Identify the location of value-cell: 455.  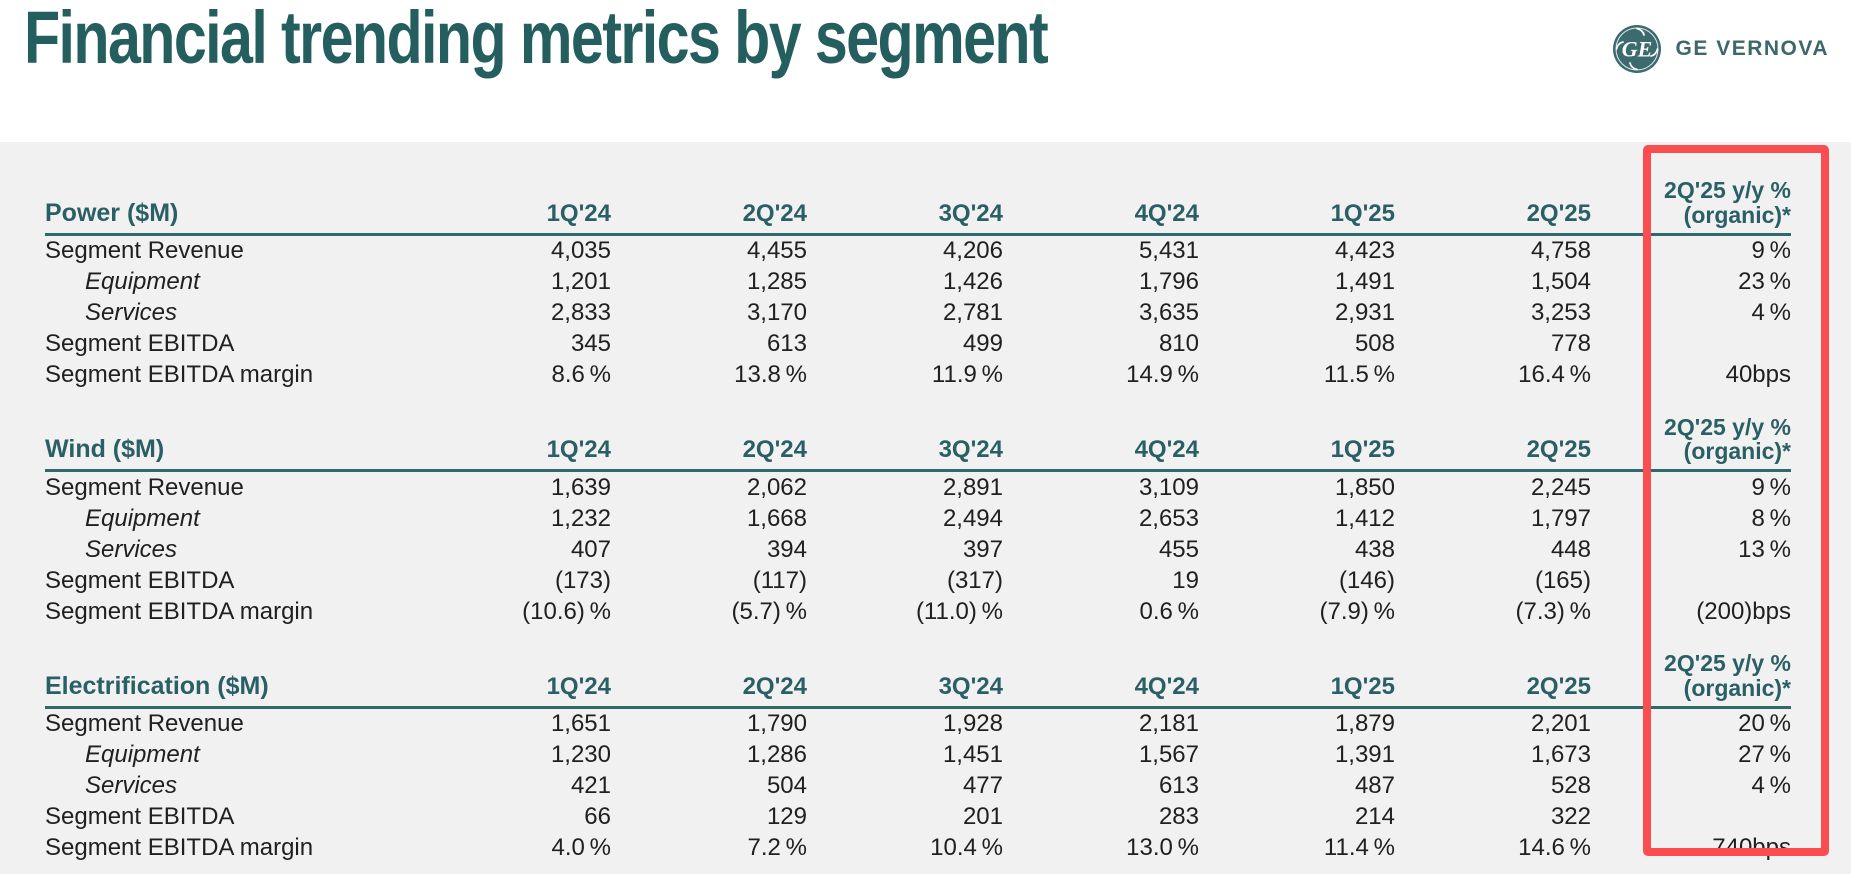
(1178, 549).